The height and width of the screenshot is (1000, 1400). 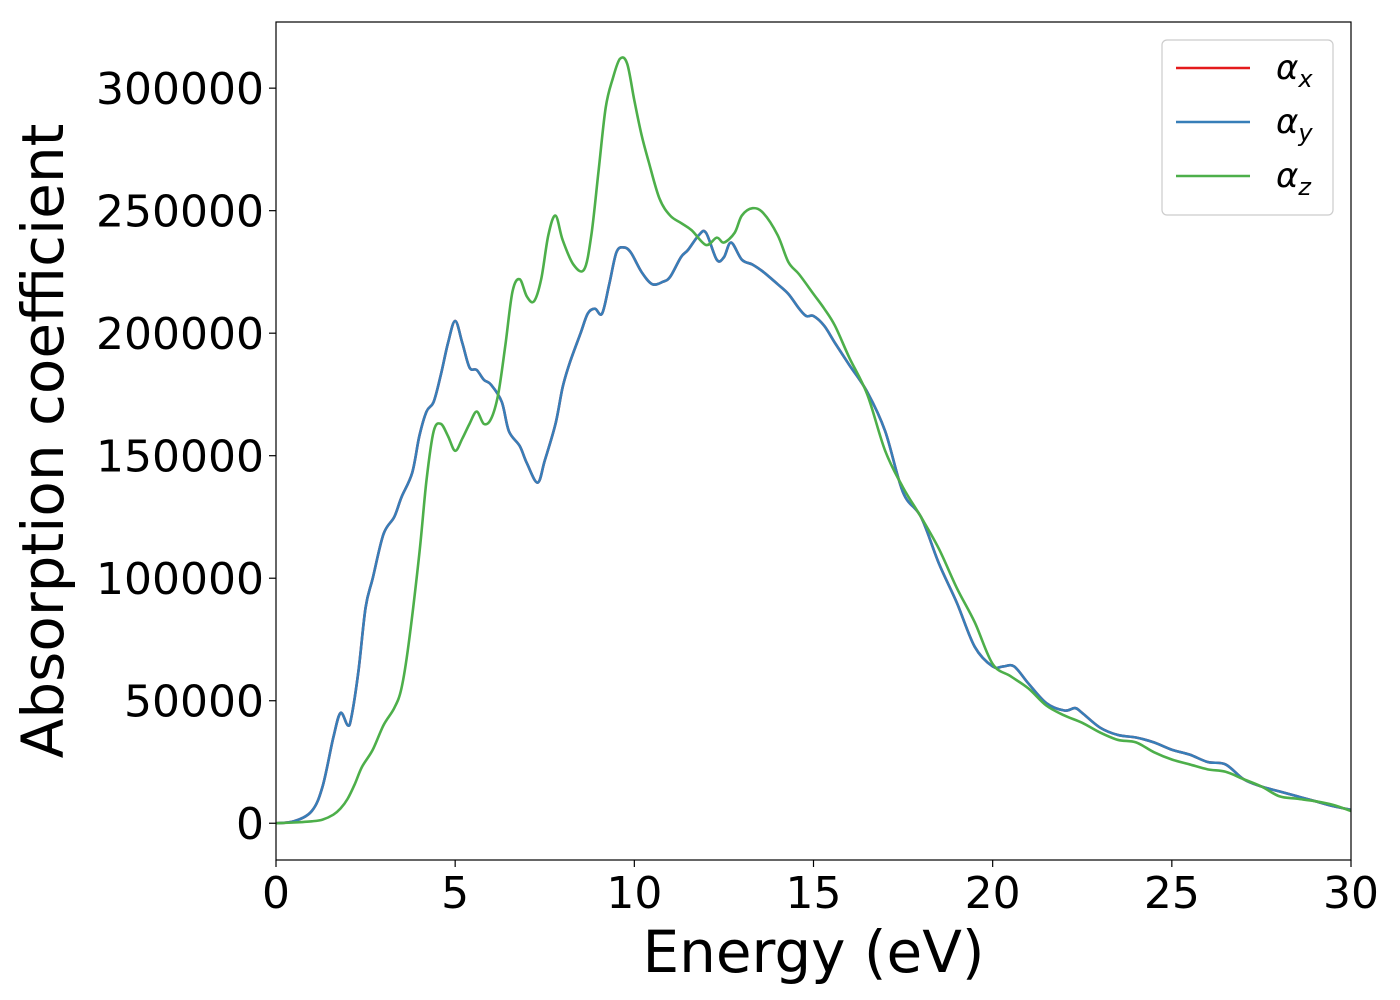 What do you see at coordinates (455, 893) in the screenshot?
I see `x-tick-label: 5` at bounding box center [455, 893].